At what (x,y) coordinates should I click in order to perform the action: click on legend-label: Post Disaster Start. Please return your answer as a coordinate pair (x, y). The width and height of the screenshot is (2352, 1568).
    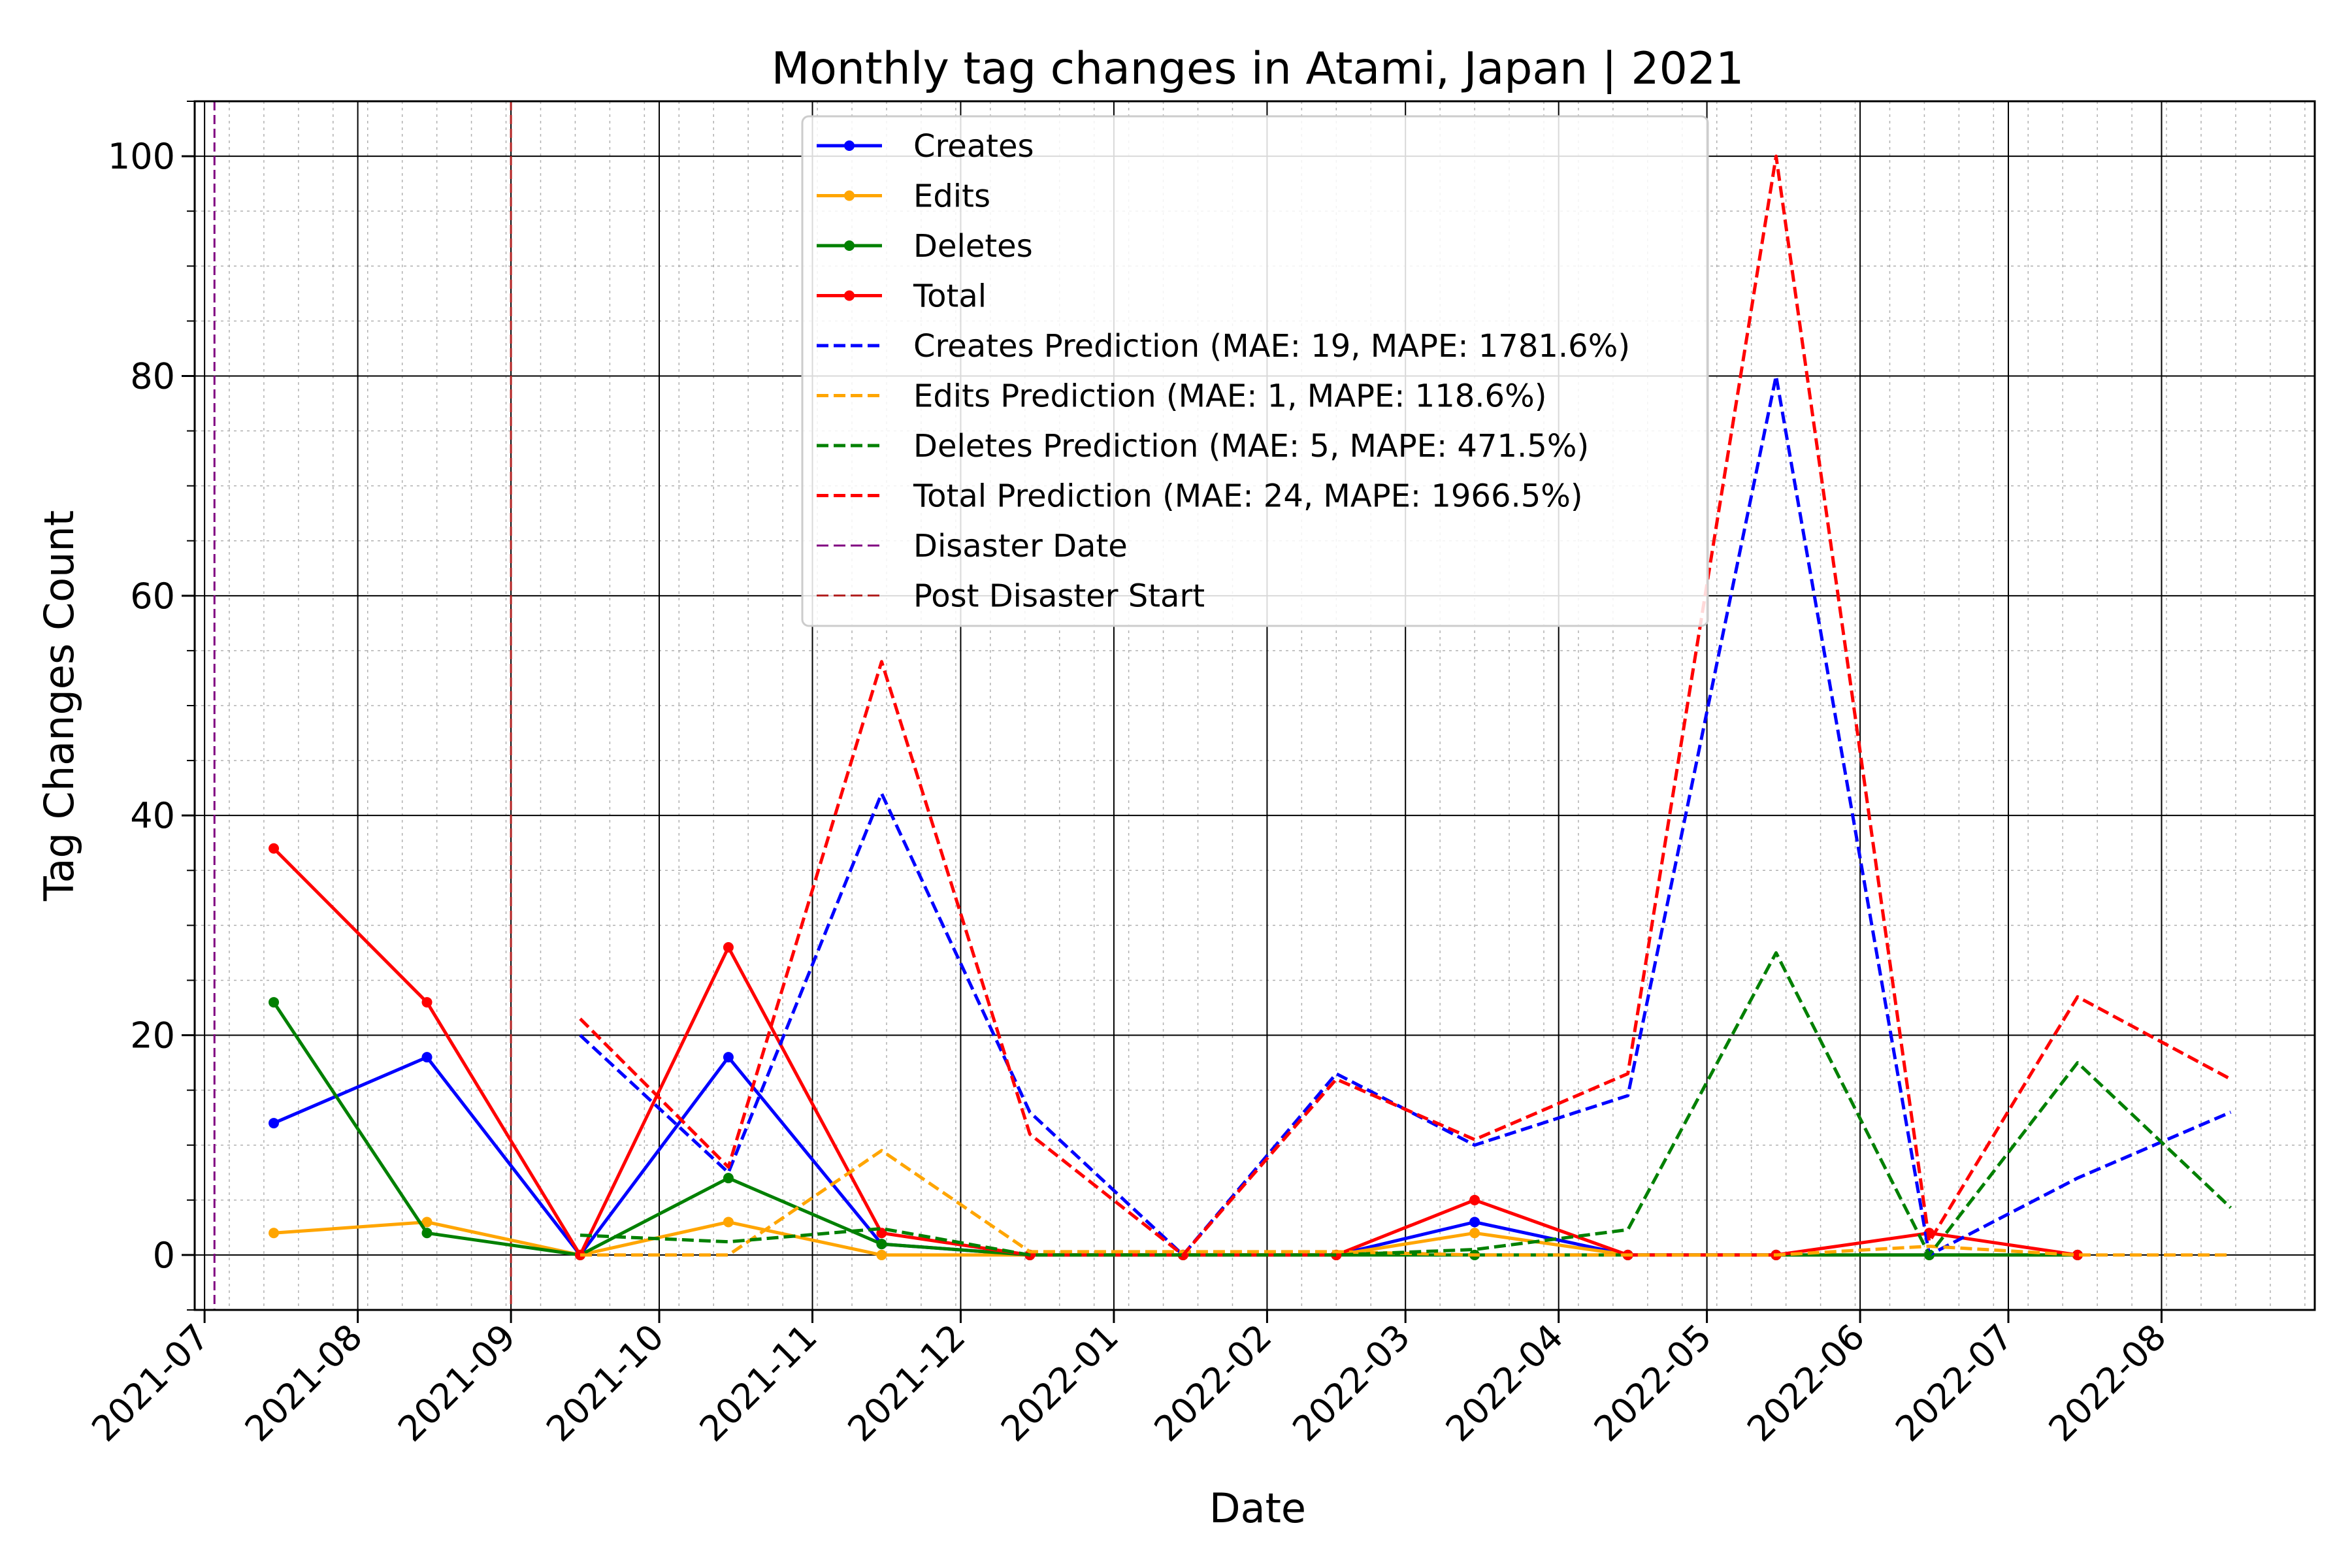
    Looking at the image, I should click on (1059, 596).